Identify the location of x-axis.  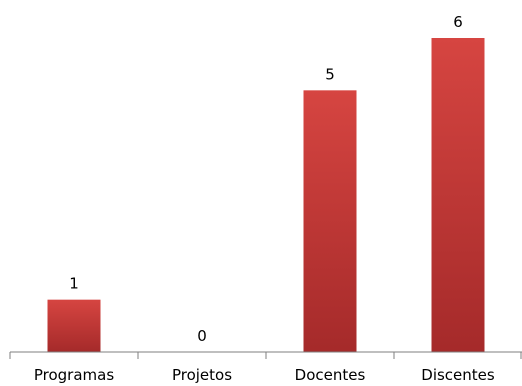
(265, 355).